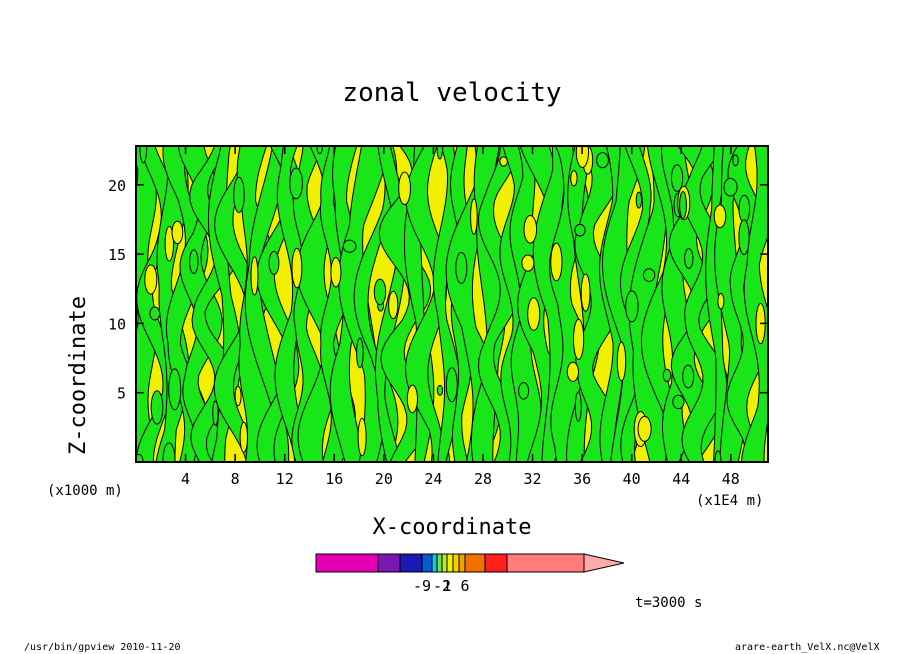  What do you see at coordinates (235, 479) in the screenshot?
I see `x-tick-label: 8` at bounding box center [235, 479].